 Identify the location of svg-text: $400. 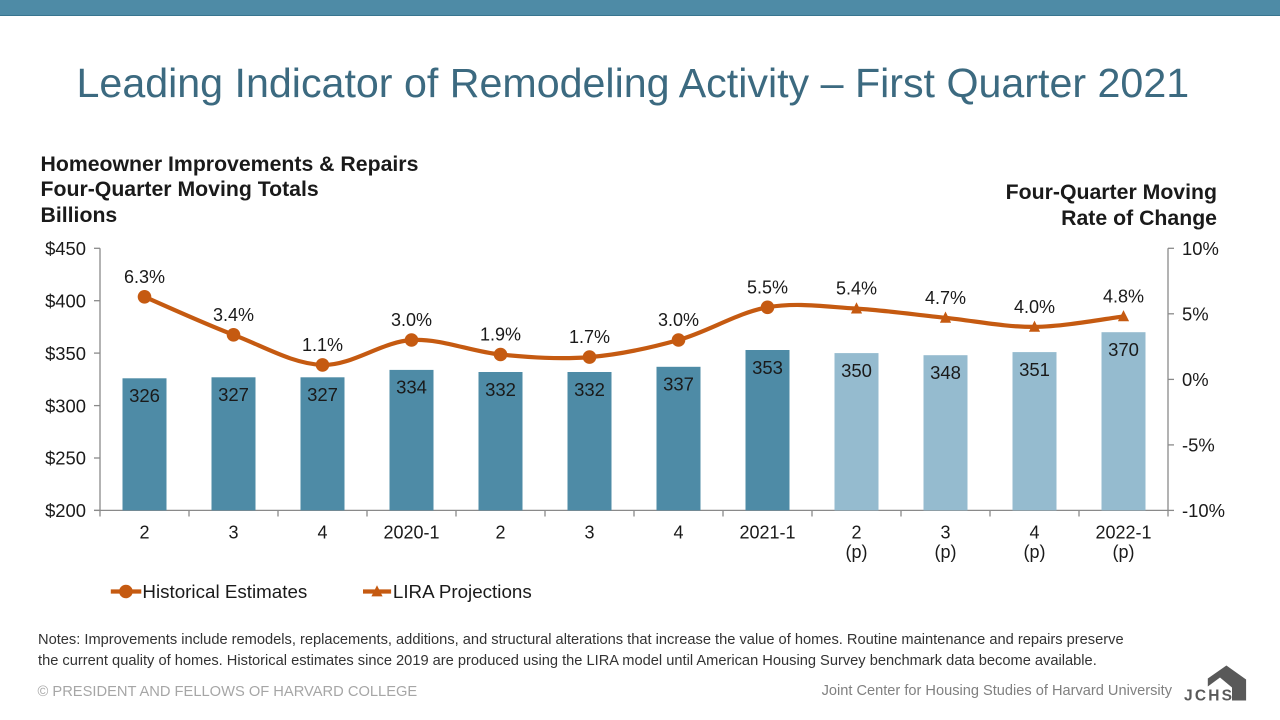
(65, 300).